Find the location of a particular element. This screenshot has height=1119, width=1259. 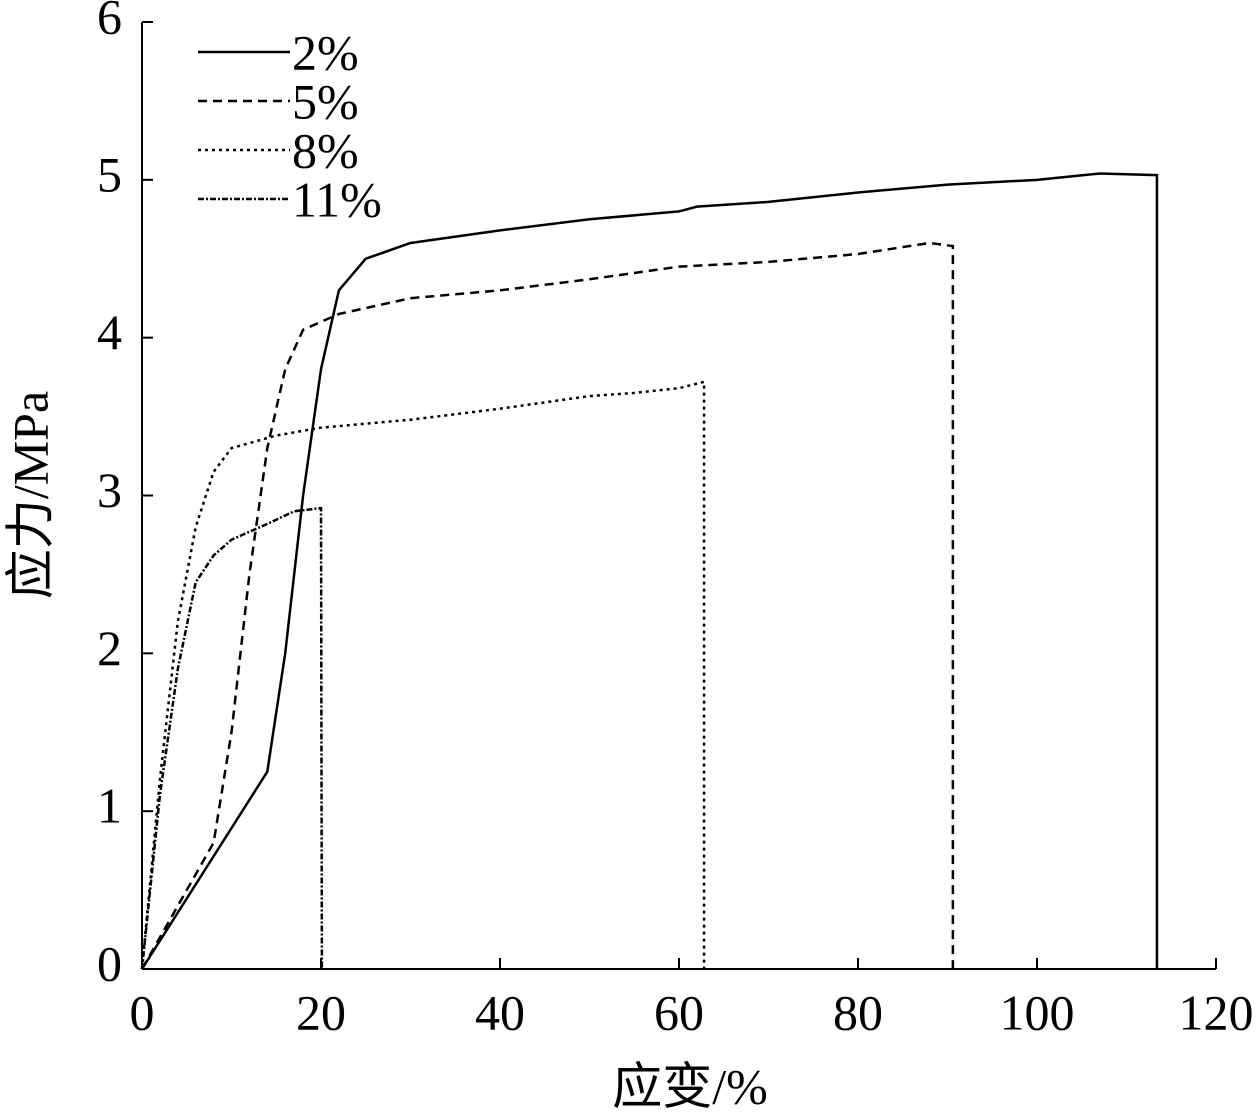

legend-label: 2% is located at coordinates (325, 52).